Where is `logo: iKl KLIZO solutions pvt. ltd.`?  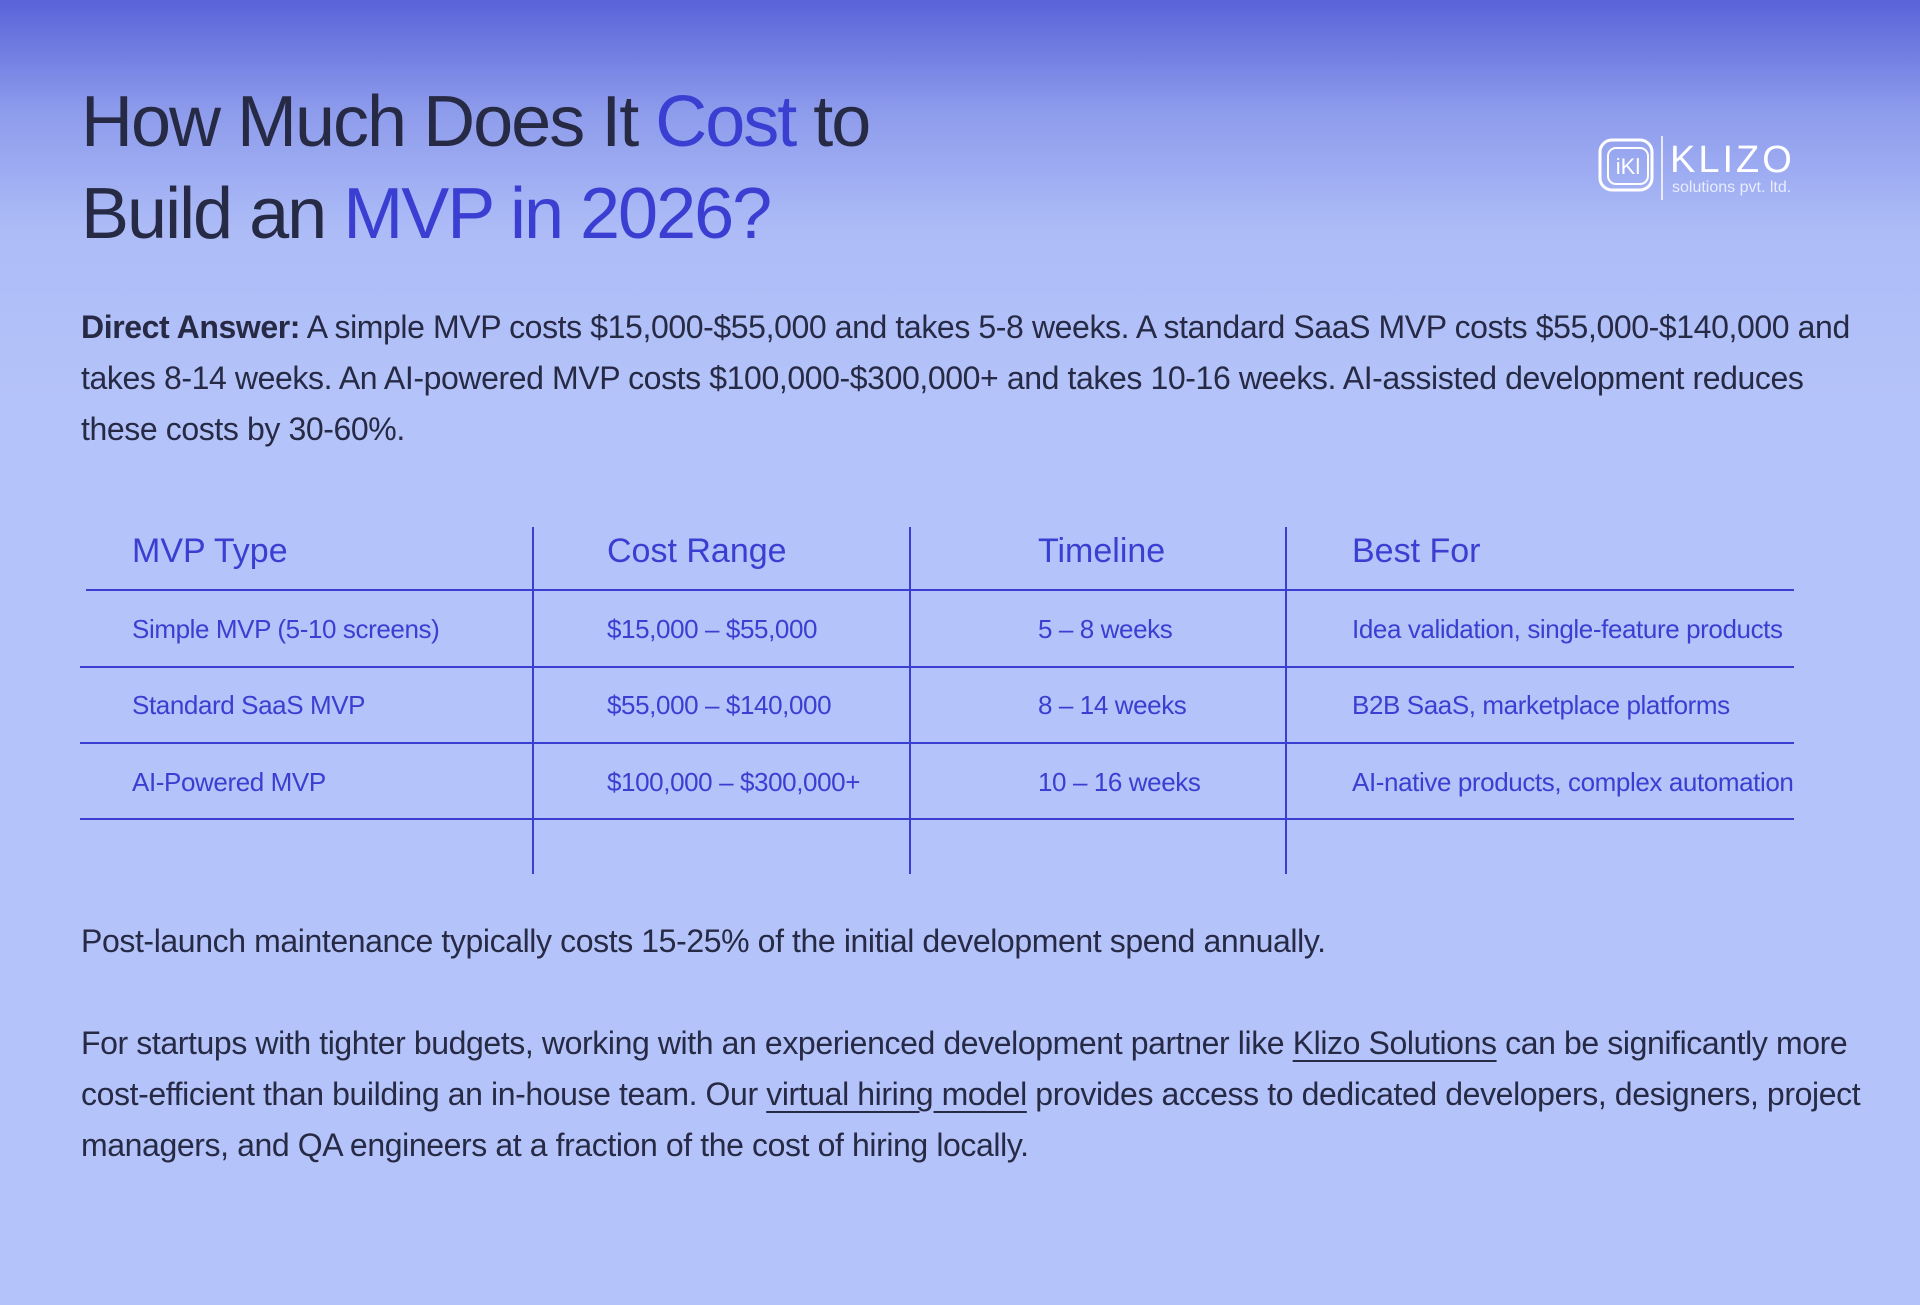
logo: iKl KLIZO solutions pvt. ltd. is located at coordinates (1716, 170).